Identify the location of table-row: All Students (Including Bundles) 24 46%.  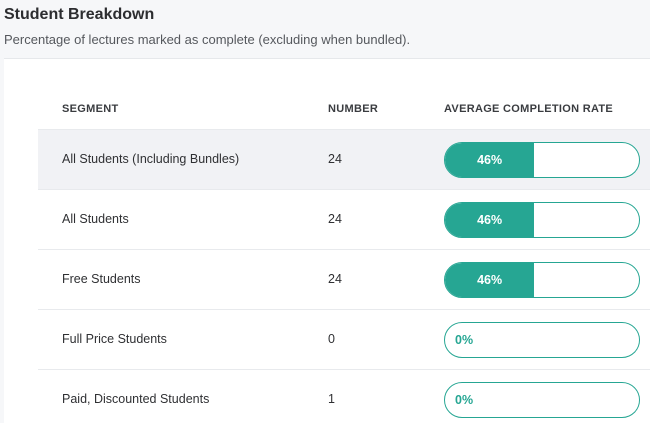
(344, 159).